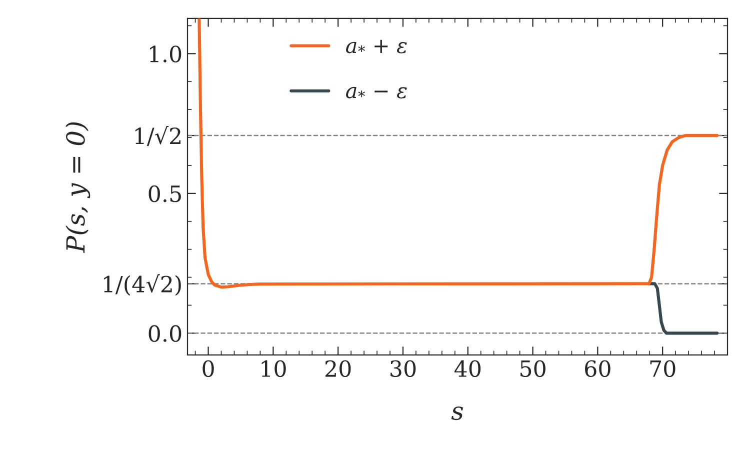  Describe the element at coordinates (663, 369) in the screenshot. I see `x-tick-label: 70` at that location.